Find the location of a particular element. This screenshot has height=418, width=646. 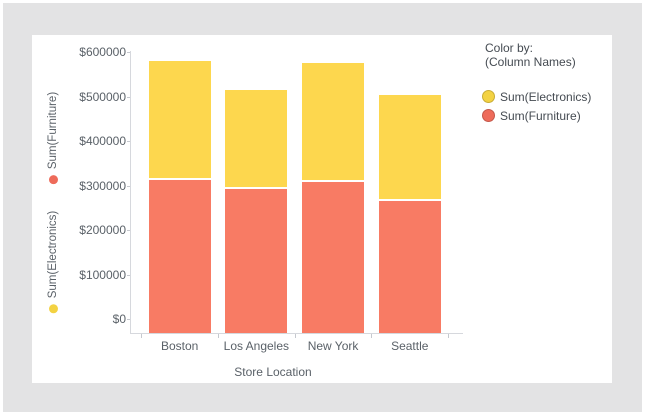

bar-new-york-sum-furniture is located at coordinates (333, 257).